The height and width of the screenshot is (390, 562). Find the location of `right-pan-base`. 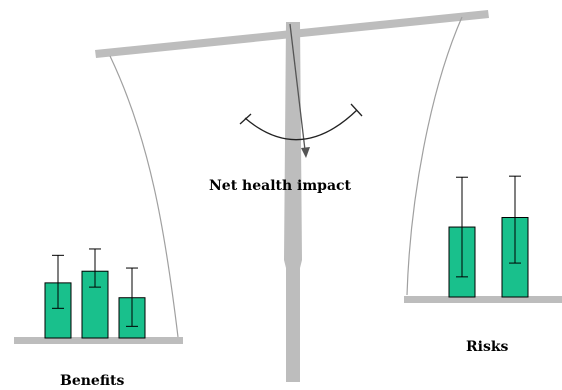

right-pan-base is located at coordinates (483, 299).